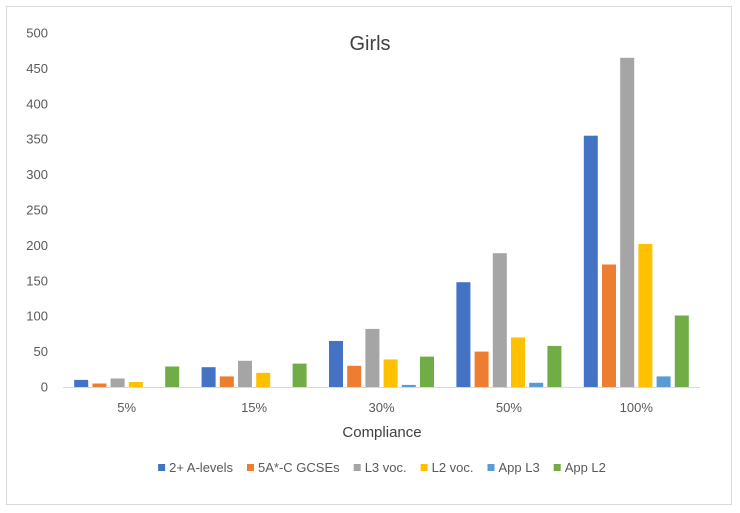 This screenshot has width=740, height=513. Describe the element at coordinates (37, 103) in the screenshot. I see `y-tick-label: 400` at that location.